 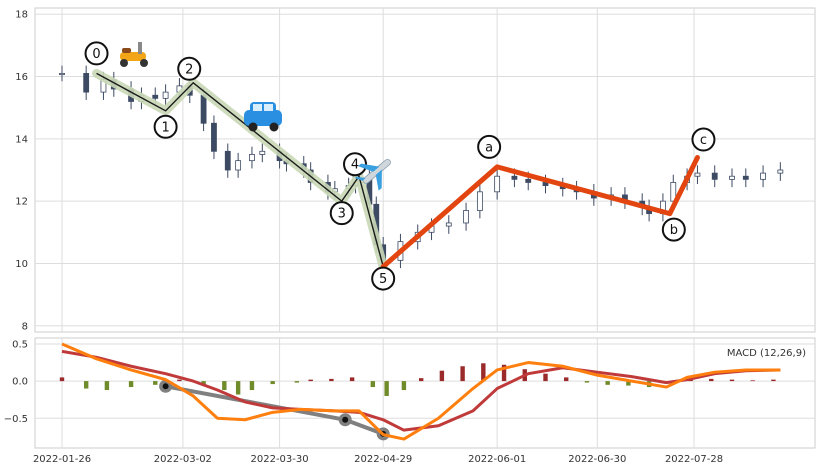 I want to click on airplane-icon, so click(x=372, y=174).